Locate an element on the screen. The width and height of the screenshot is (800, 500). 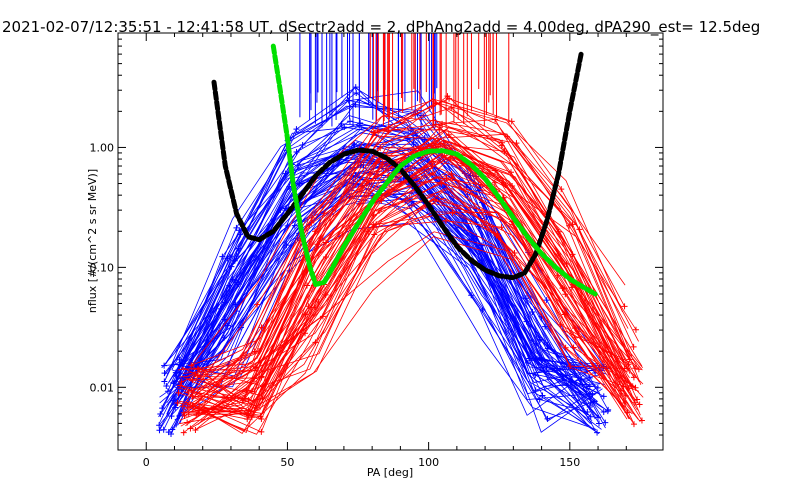
y-axis-label: nflux [#/(cm^2 s sr MeV)] is located at coordinates (92, 241).